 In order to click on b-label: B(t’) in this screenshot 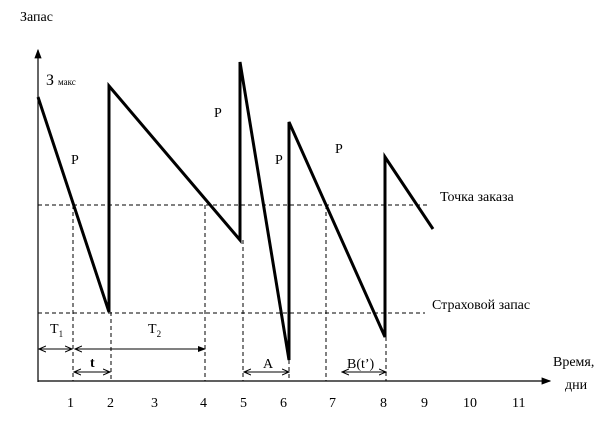, I will do `click(361, 364)`.